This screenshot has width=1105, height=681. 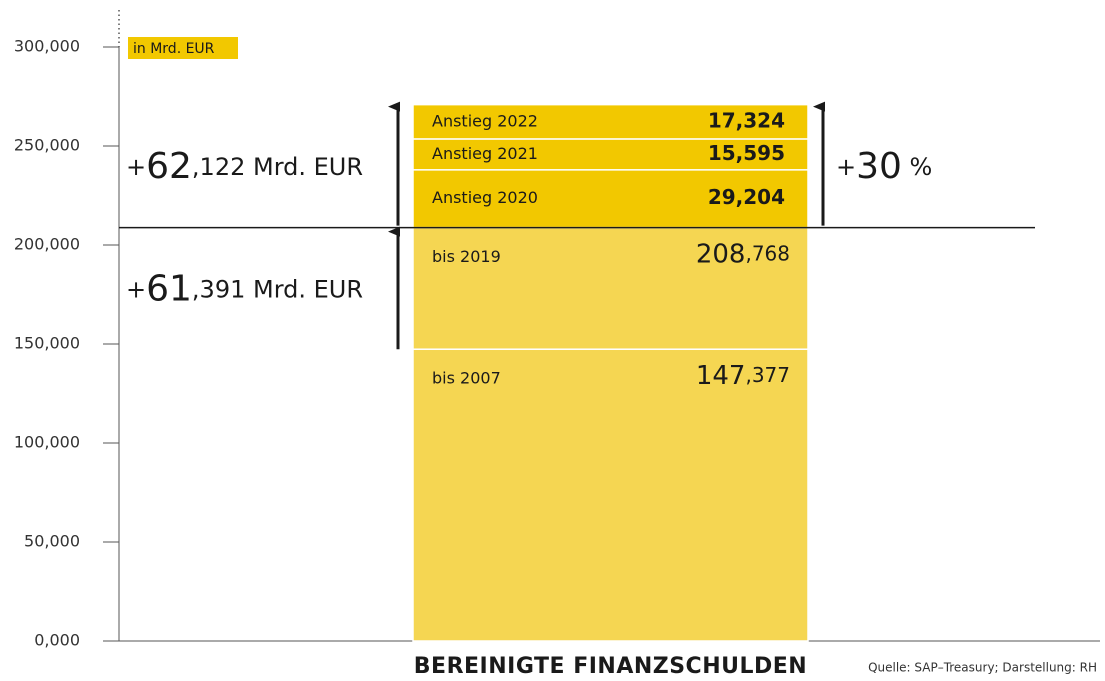 I want to click on unit-label: in Mrd. EUR, so click(x=174, y=49).